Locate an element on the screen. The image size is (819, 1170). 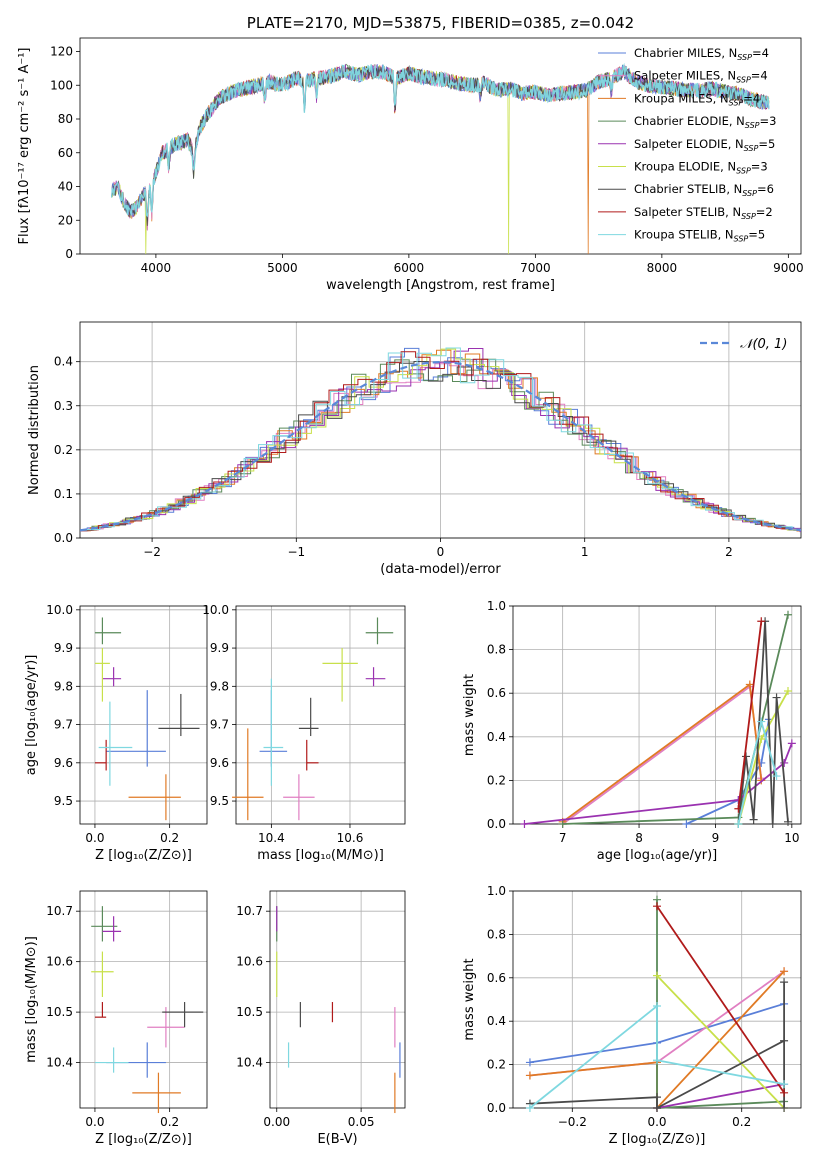
legend-text: Chabrier STELIB, N is located at coordinates (688, 189).